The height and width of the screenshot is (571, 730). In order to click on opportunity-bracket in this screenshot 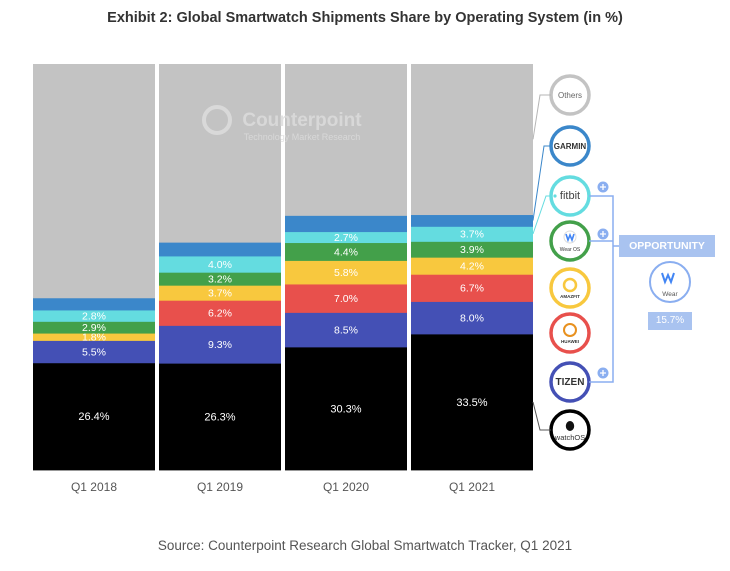, I will do `click(601, 289)`.